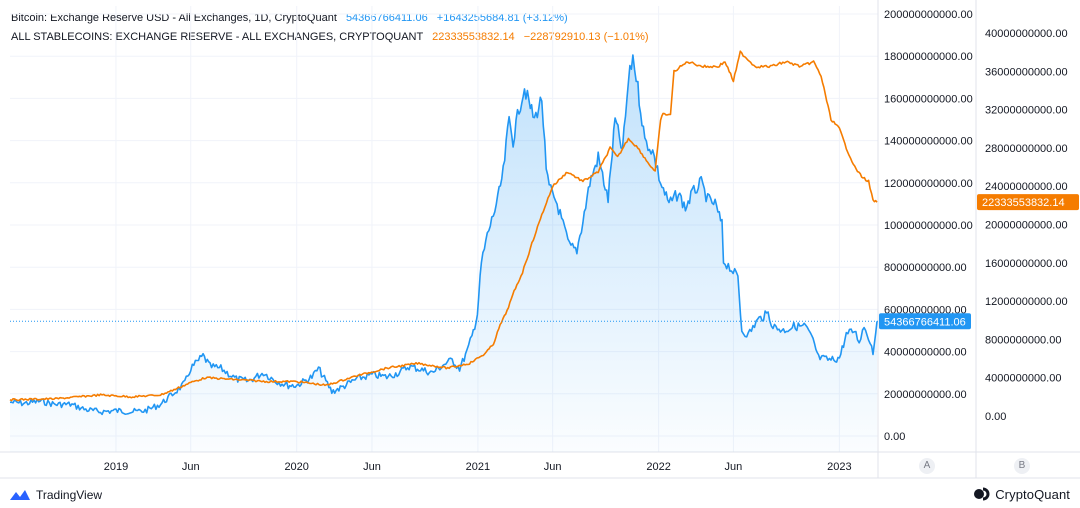  What do you see at coordinates (1026, 111) in the screenshot?
I see `axis-b-tick-label: 32000000000.00` at bounding box center [1026, 111].